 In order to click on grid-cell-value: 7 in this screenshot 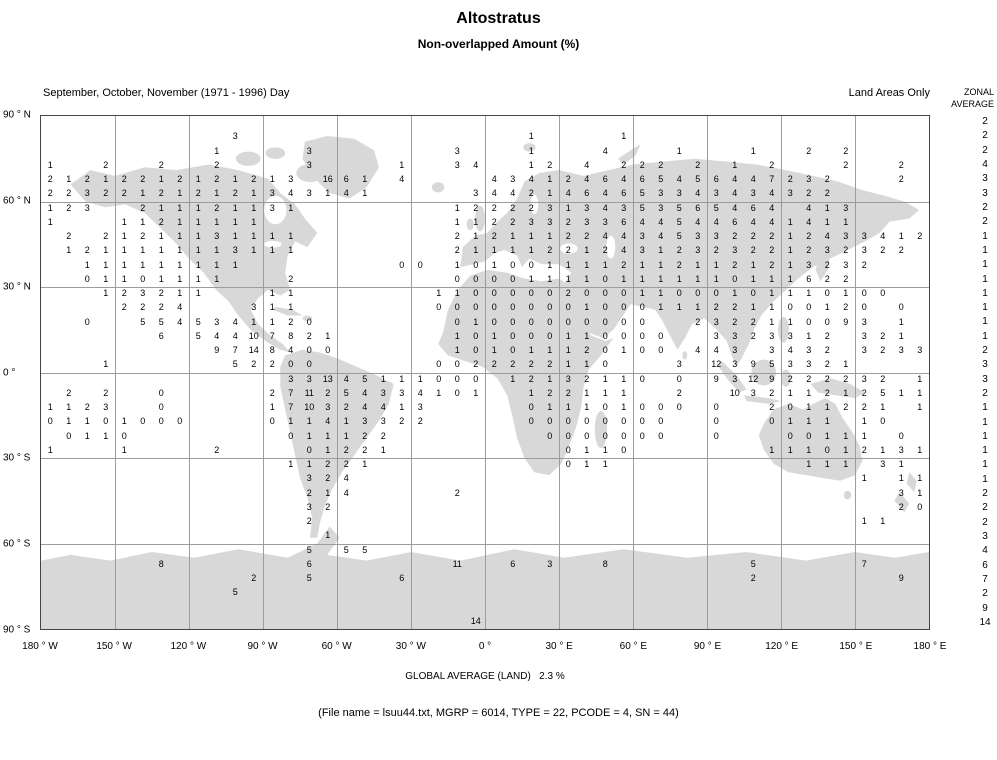, I will do `click(772, 179)`.